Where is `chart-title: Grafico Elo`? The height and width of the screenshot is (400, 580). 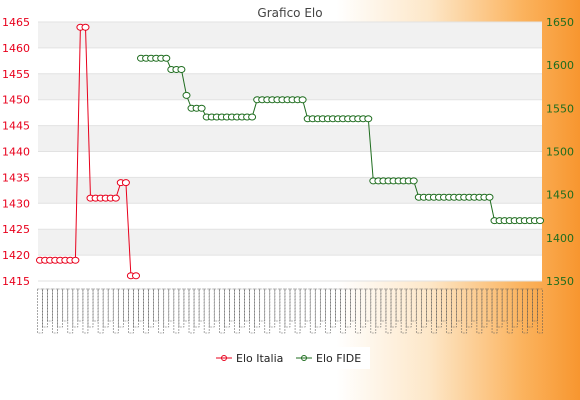
chart-title: Grafico Elo is located at coordinates (289, 13).